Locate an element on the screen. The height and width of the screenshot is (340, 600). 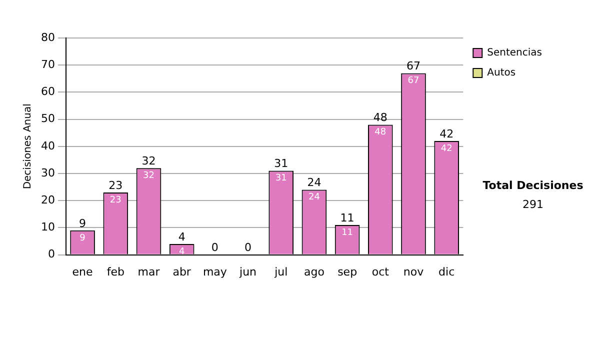
data-label: 24 is located at coordinates (314, 197).